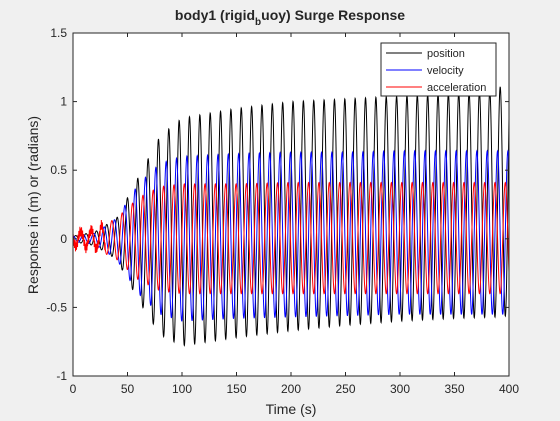 This screenshot has width=560, height=421. Describe the element at coordinates (446, 54) in the screenshot. I see `legend-label-position: position` at that location.